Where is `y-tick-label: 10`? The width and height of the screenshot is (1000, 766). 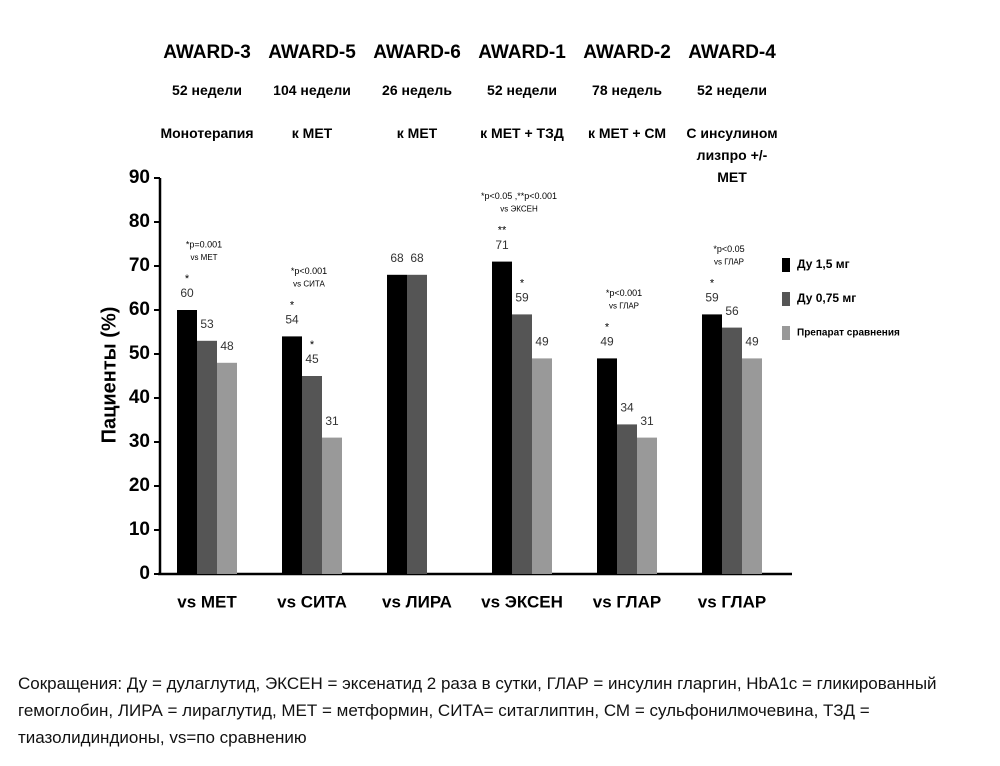 y-tick-label: 10 is located at coordinates (139, 529).